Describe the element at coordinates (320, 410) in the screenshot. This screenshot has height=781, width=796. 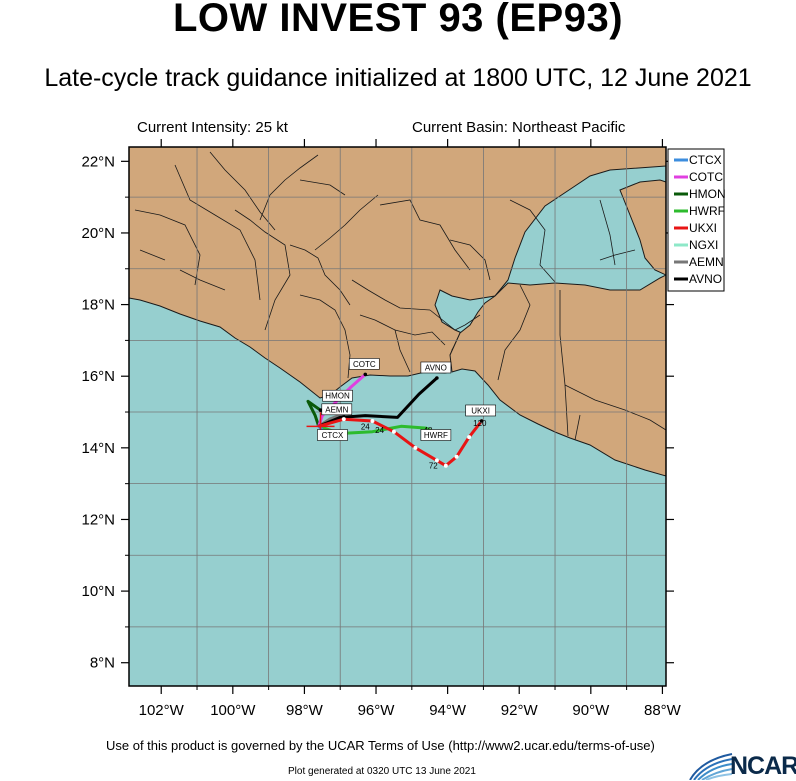
I see `track-end-hmon` at that location.